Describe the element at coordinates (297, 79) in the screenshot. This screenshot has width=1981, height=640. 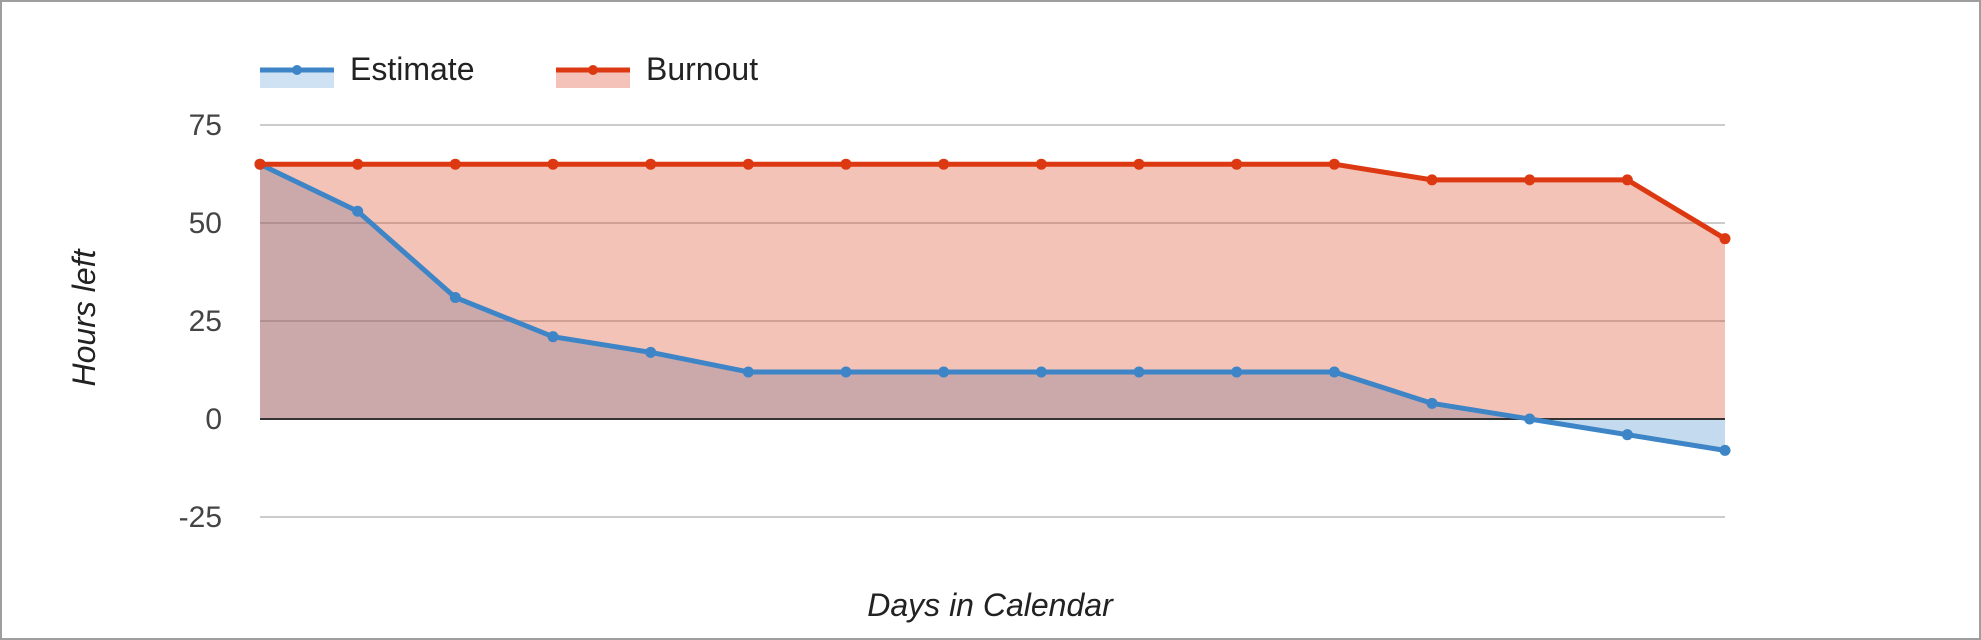
I see `legend-estimate-swatch` at that location.